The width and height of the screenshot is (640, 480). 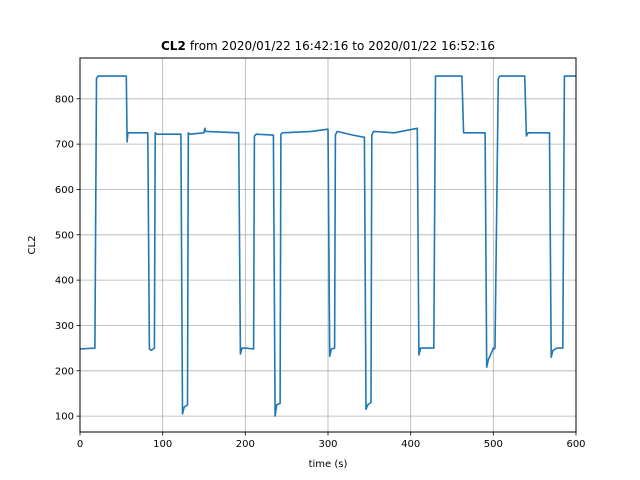 What do you see at coordinates (32, 245) in the screenshot?
I see `y-axis-label: CL2` at bounding box center [32, 245].